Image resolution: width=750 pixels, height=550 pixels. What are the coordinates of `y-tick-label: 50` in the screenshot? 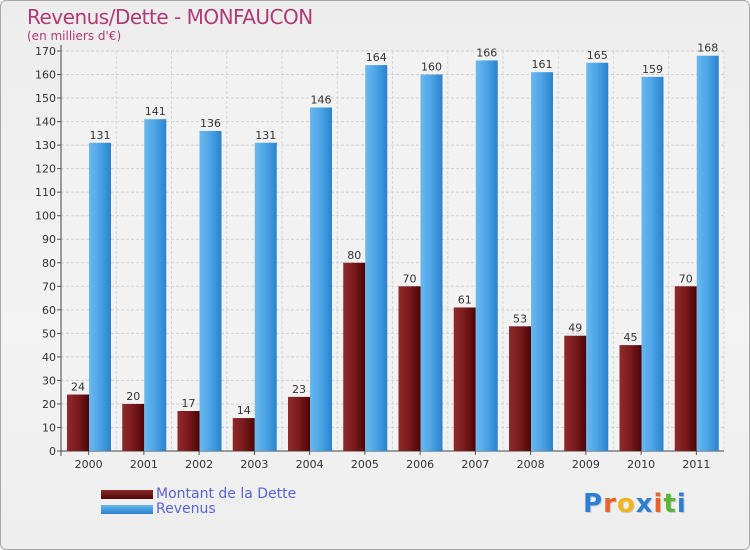 It's located at (49, 333).